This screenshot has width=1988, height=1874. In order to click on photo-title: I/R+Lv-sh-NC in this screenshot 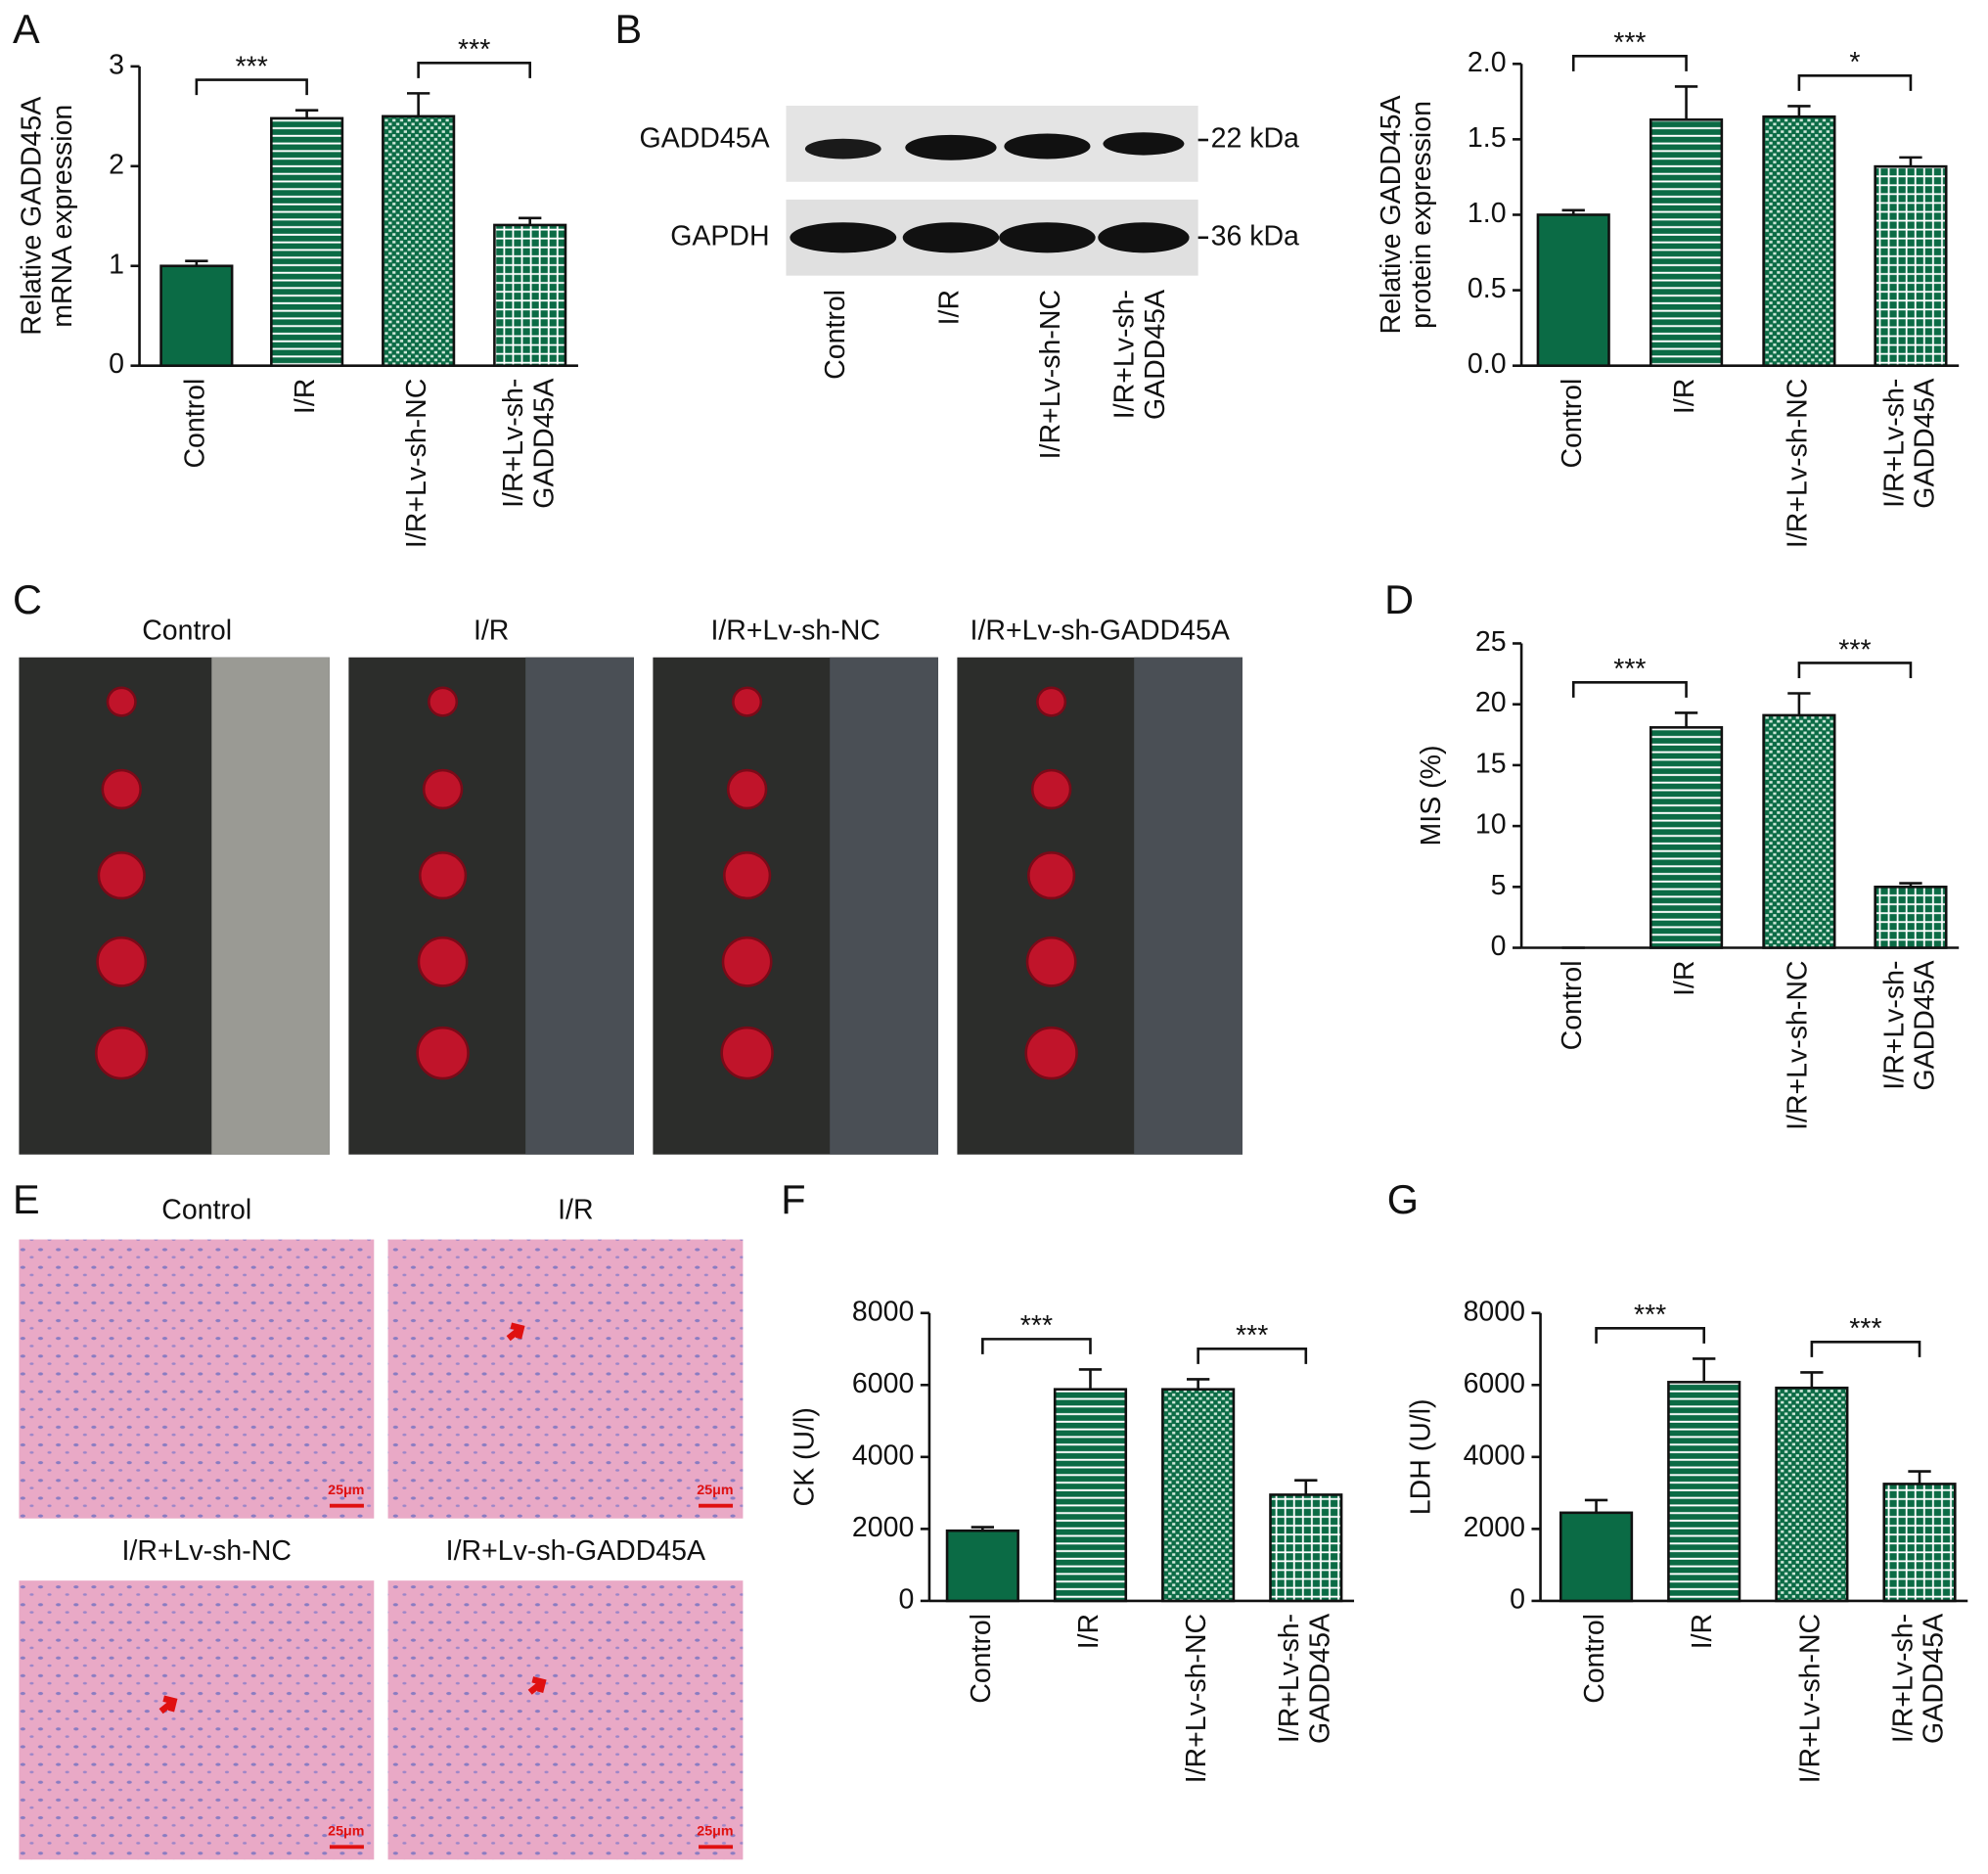, I will do `click(795, 630)`.